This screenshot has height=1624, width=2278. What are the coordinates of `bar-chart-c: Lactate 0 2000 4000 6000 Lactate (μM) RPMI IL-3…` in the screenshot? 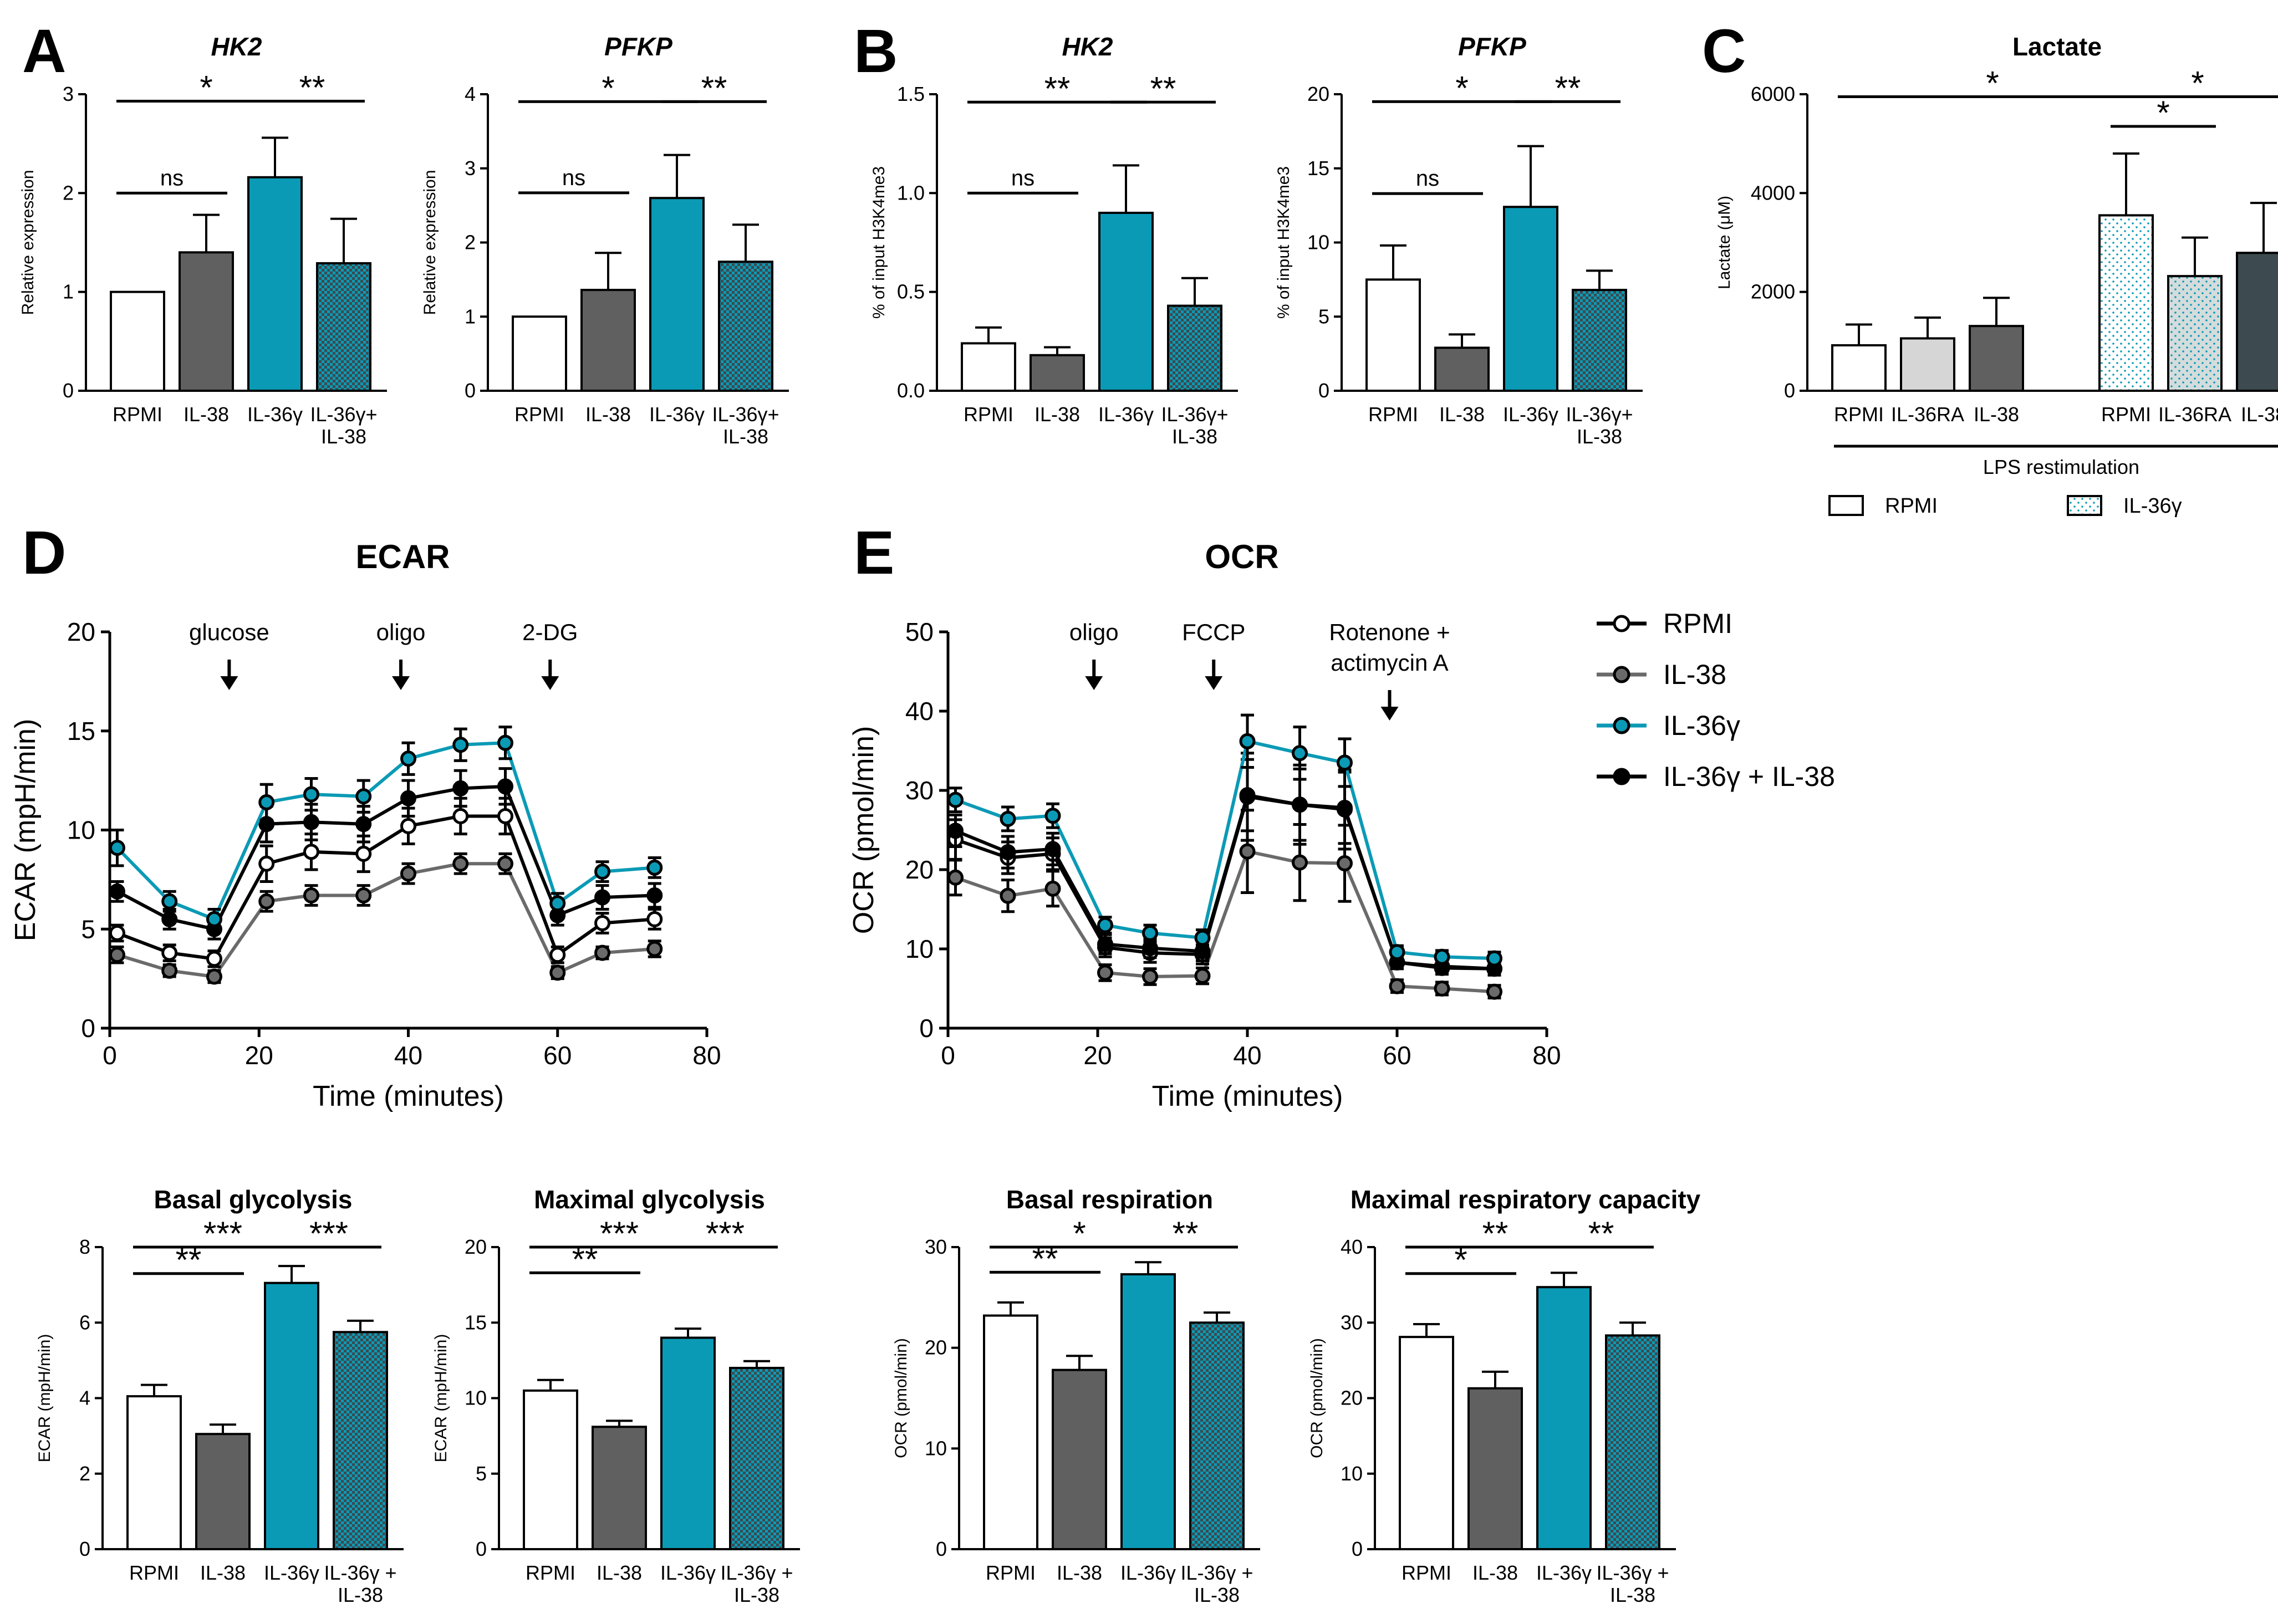 It's located at (1996, 275).